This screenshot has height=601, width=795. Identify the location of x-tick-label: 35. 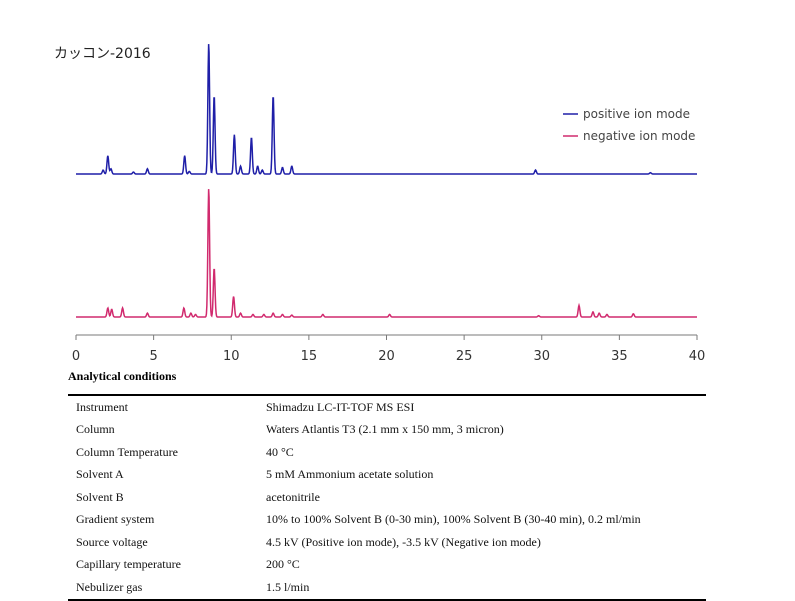
(619, 356).